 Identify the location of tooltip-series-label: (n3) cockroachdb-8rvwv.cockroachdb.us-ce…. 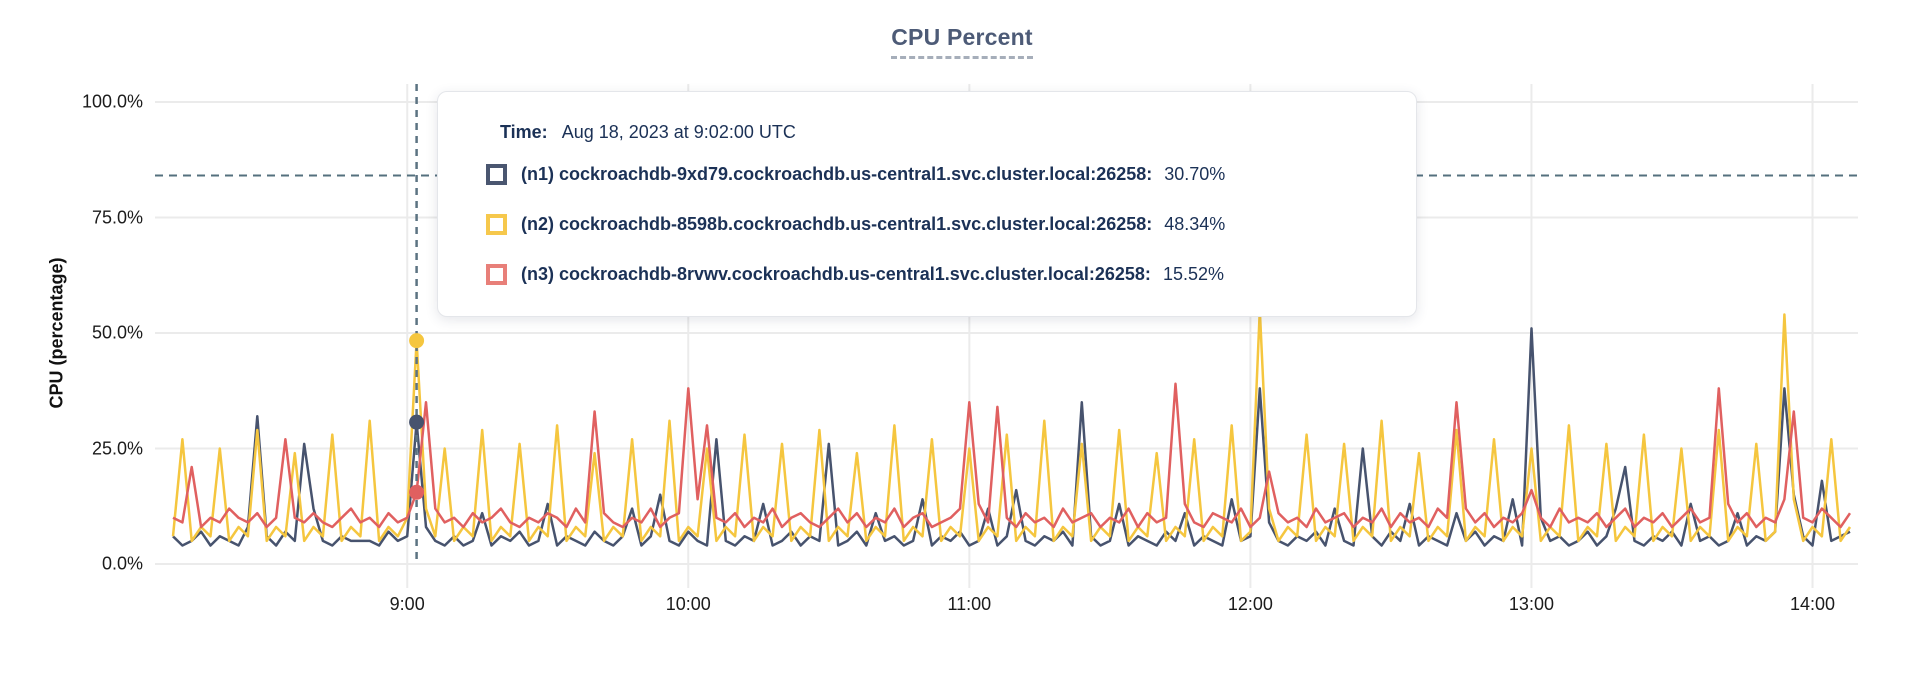
(836, 273).